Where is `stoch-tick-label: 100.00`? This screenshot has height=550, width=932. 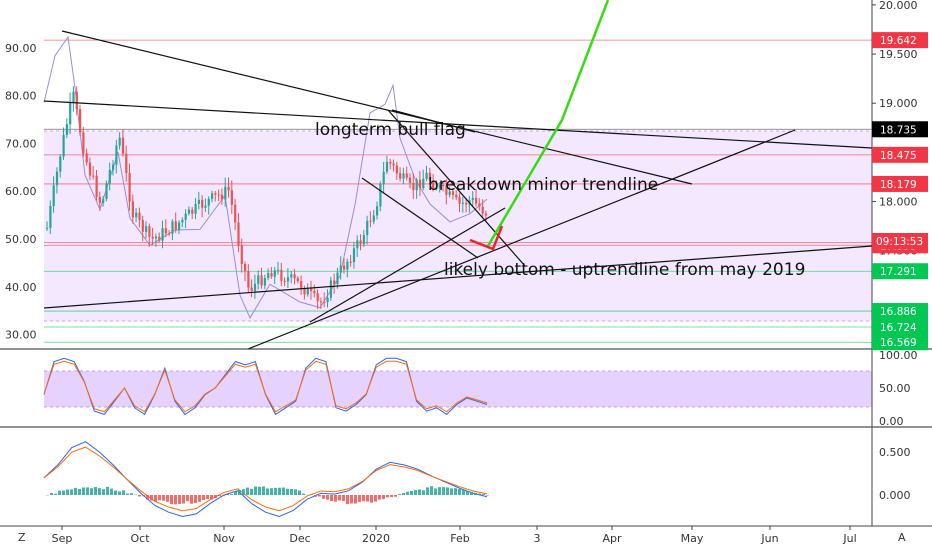
stoch-tick-label: 100.00 is located at coordinates (898, 355).